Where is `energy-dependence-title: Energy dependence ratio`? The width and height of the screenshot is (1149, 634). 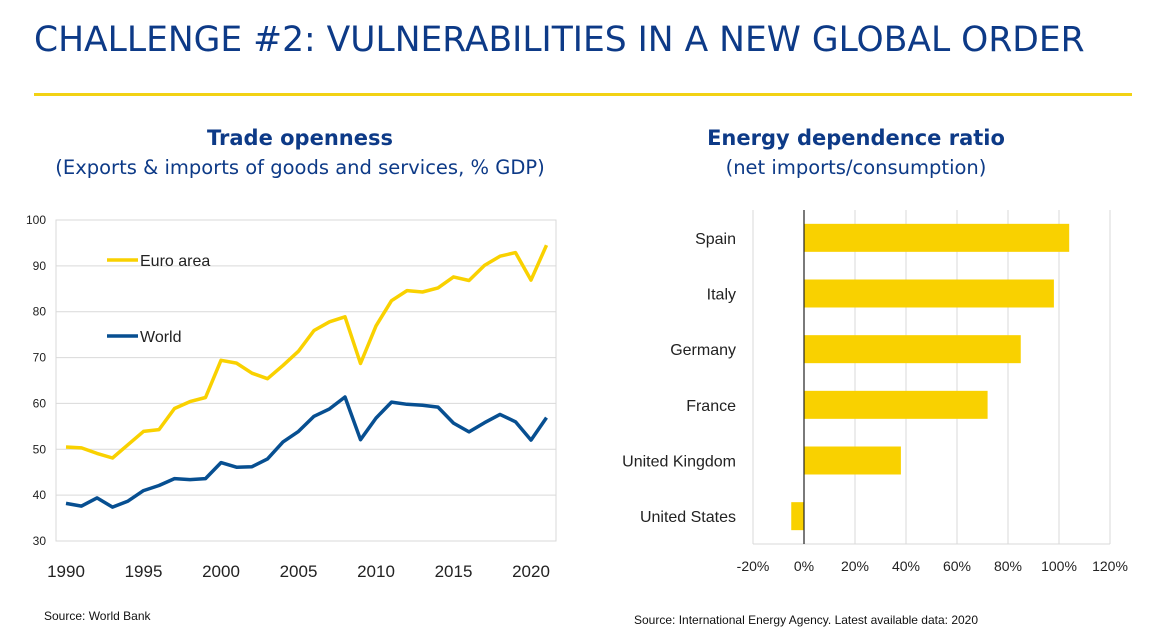 energy-dependence-title: Energy dependence ratio is located at coordinates (856, 138).